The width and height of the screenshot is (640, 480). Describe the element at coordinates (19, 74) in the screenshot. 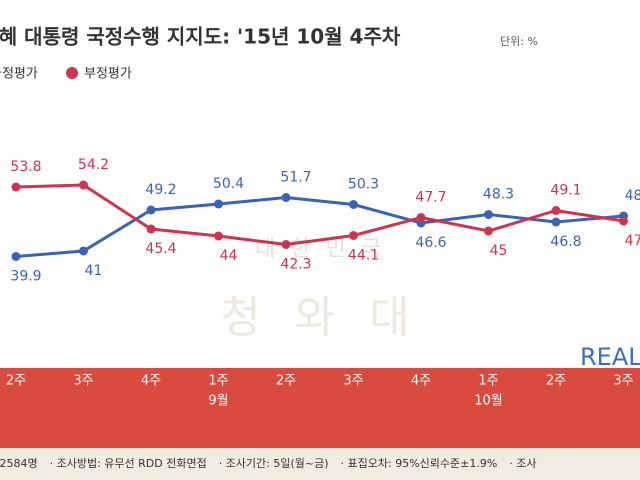

I see `legend-label: 긍정평가` at that location.